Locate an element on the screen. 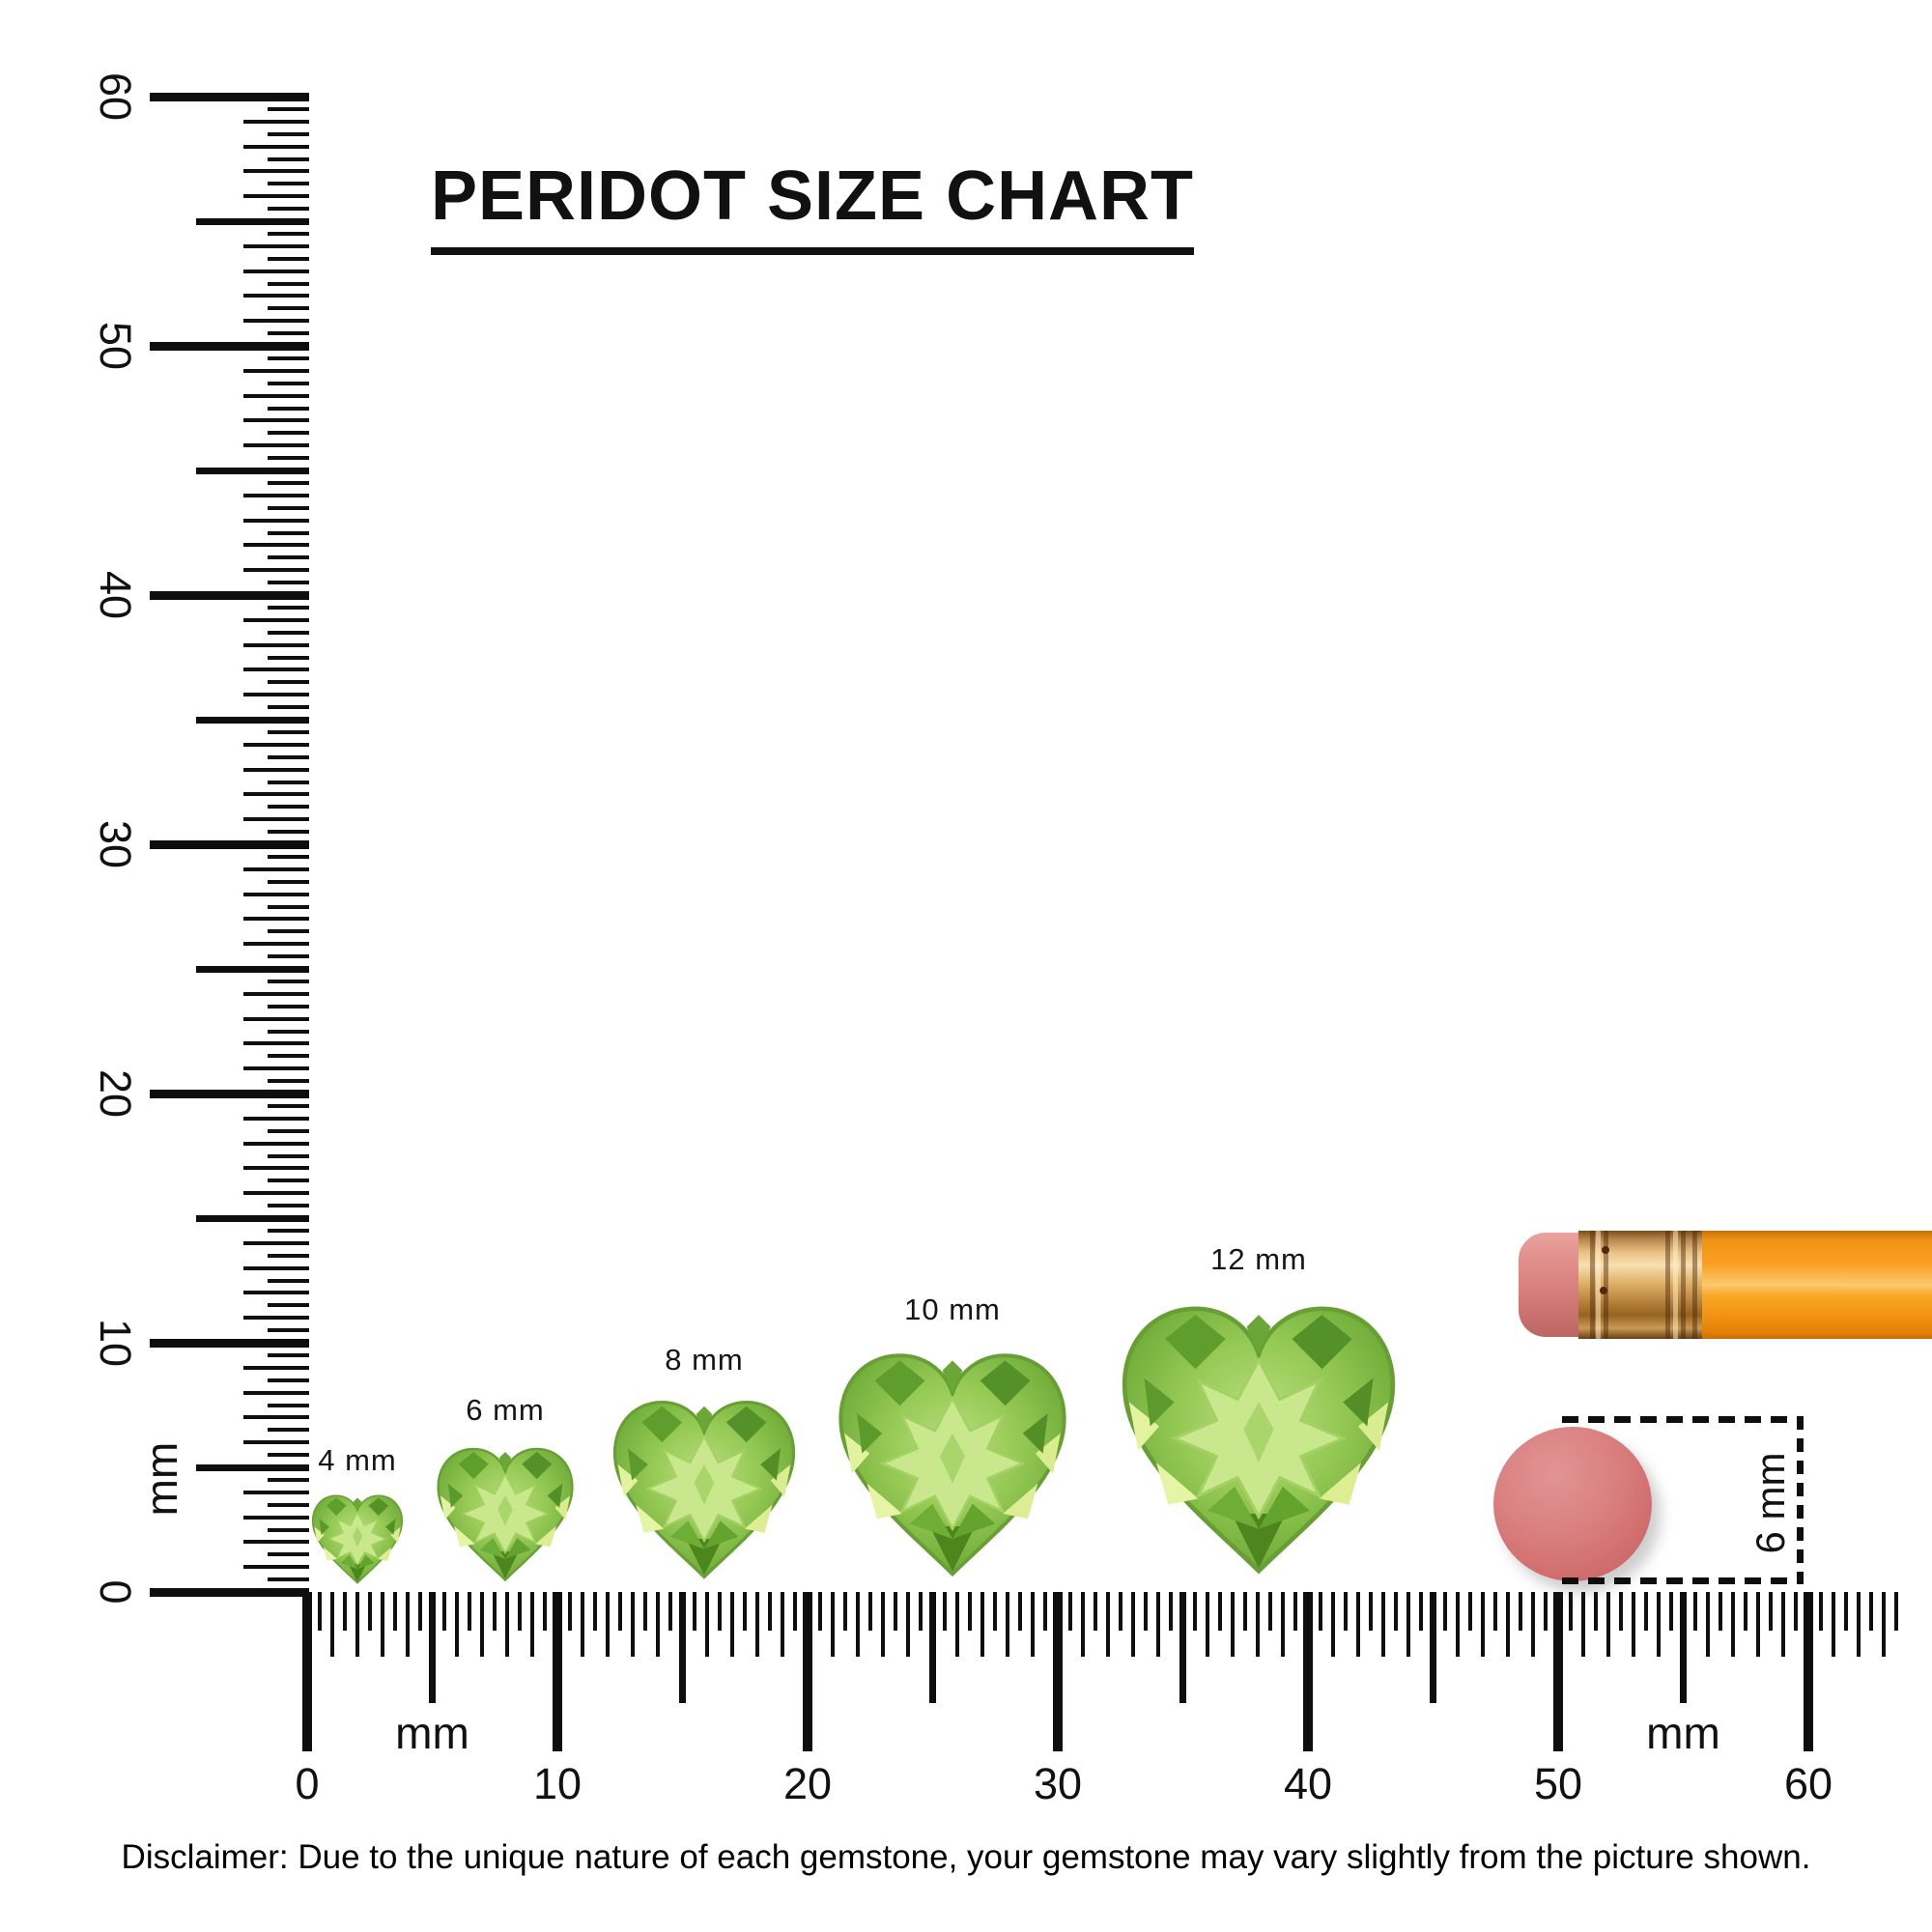 The image size is (1932, 1932). gem-size-label: 6 mm is located at coordinates (505, 1410).